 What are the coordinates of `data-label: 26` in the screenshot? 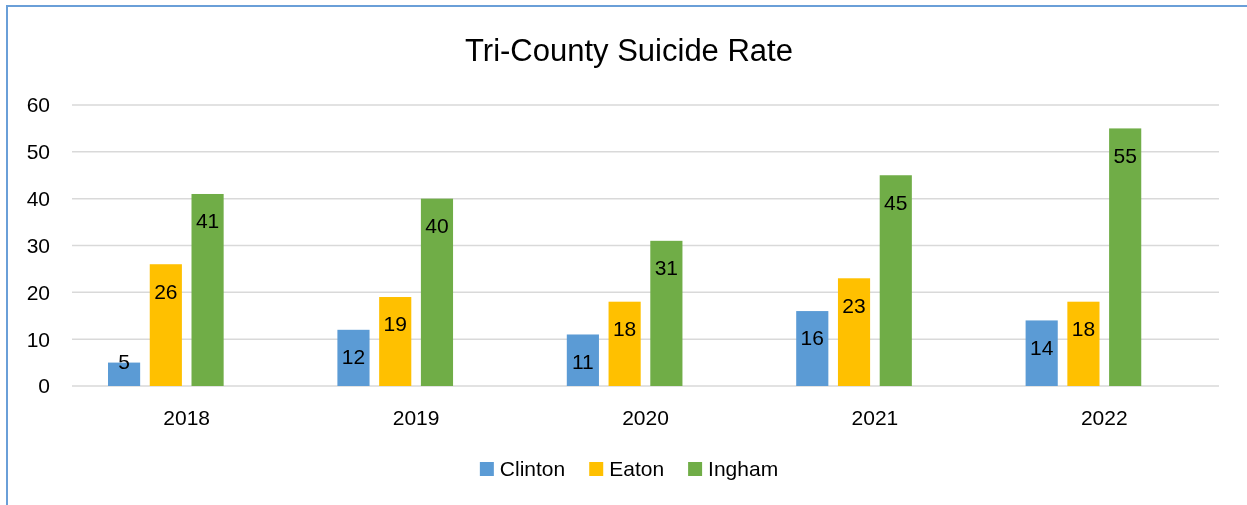 It's located at (166, 291).